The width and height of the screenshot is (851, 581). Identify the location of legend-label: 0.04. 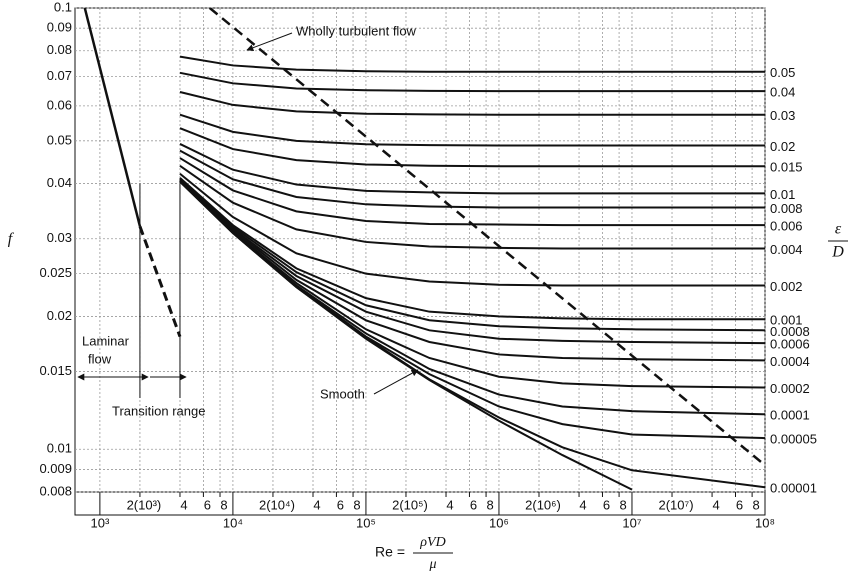
(782, 92).